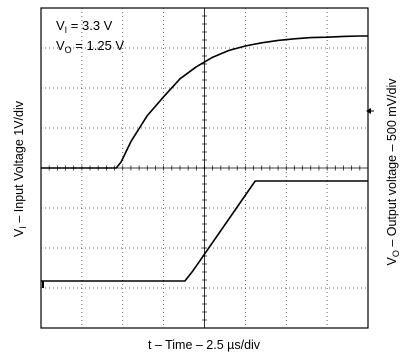 This screenshot has width=406, height=354. What do you see at coordinates (393, 172) in the screenshot?
I see `right-axis-label: VO – Output voltage – 500 mV/div` at bounding box center [393, 172].